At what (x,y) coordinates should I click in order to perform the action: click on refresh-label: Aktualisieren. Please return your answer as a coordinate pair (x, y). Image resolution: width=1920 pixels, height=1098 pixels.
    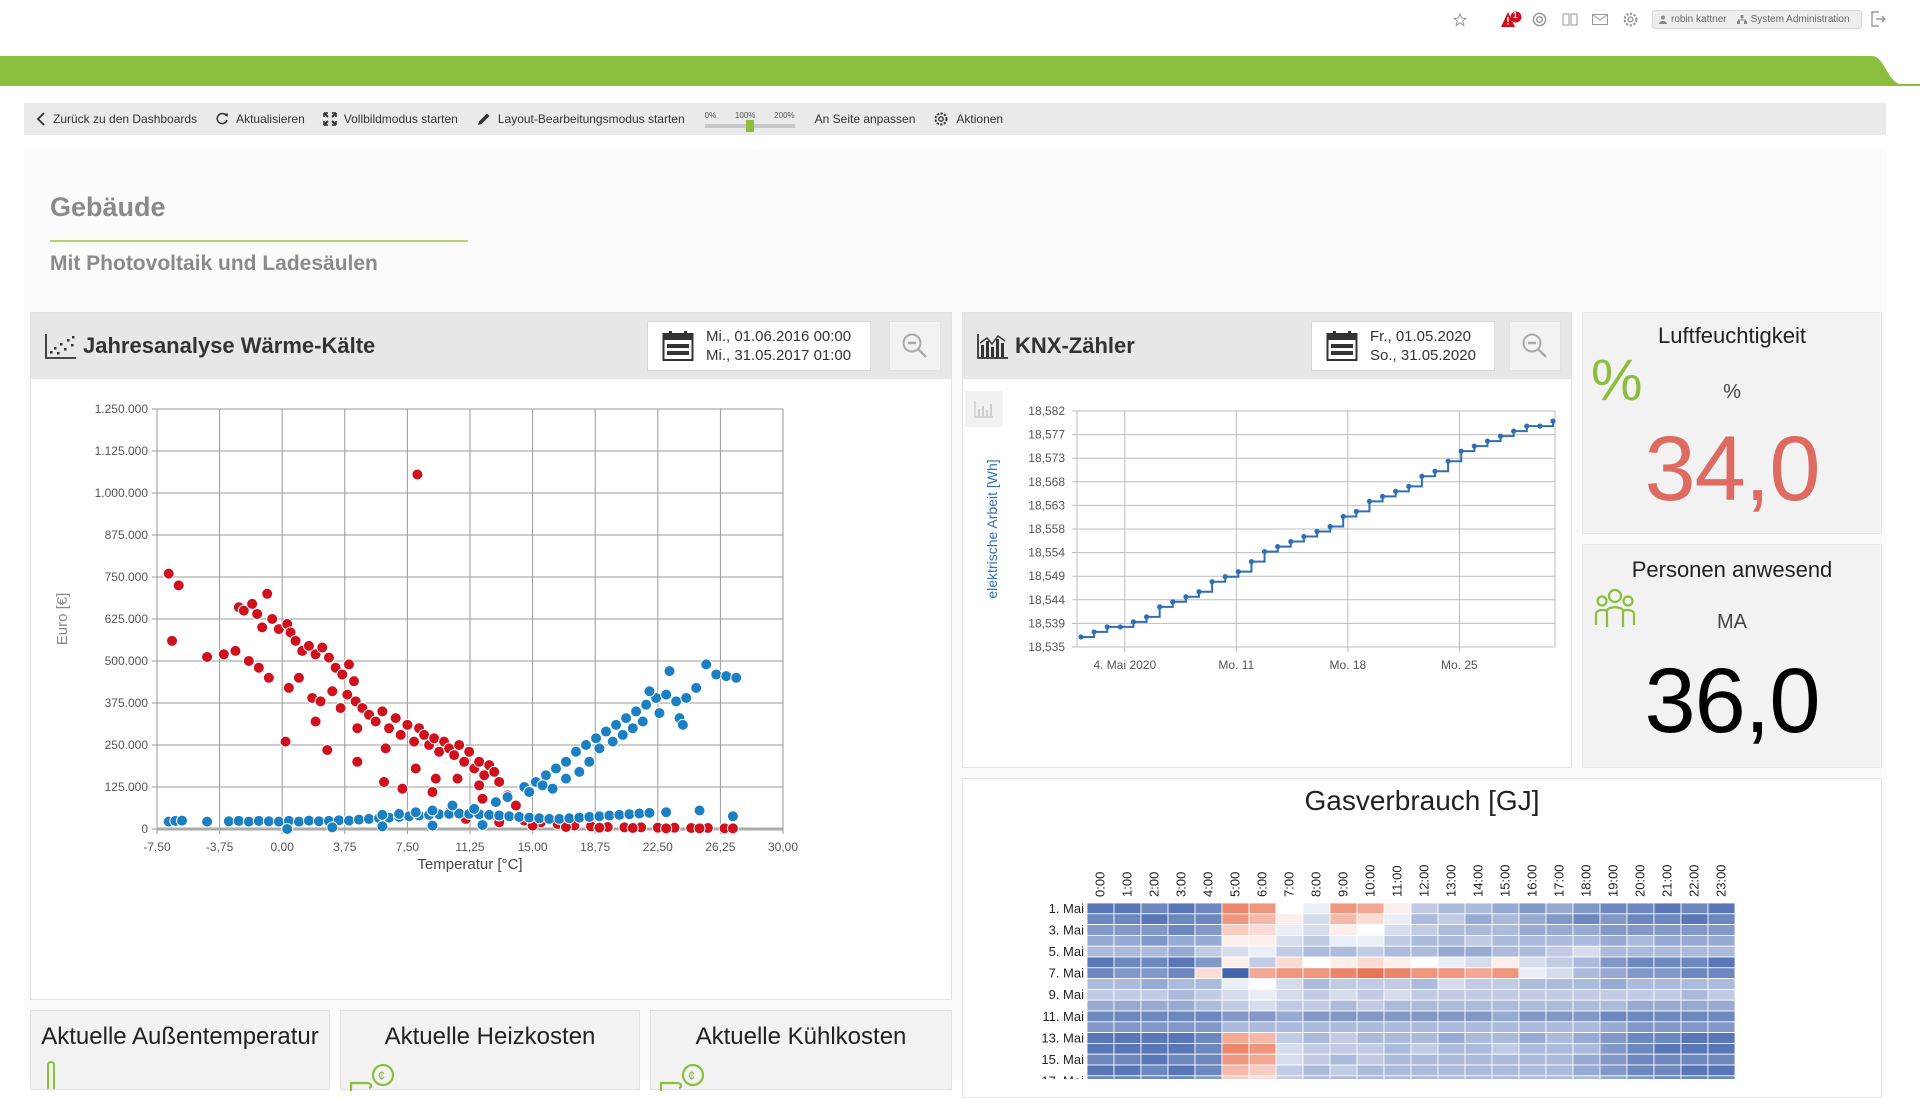
    Looking at the image, I should click on (270, 119).